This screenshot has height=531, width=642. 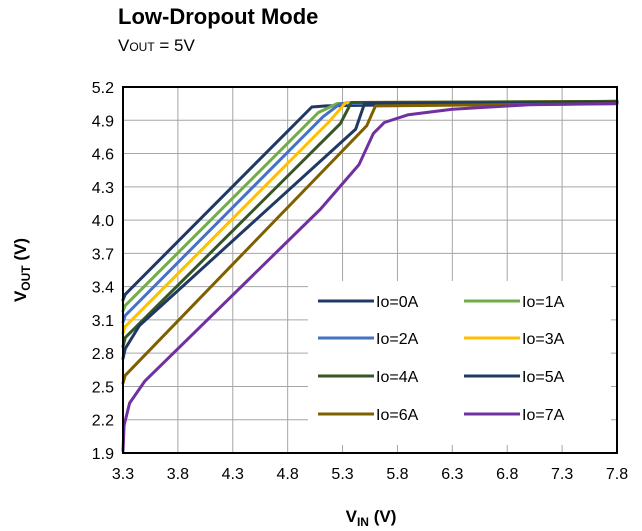 I want to click on subtitle-value: = 5V, so click(x=174, y=45).